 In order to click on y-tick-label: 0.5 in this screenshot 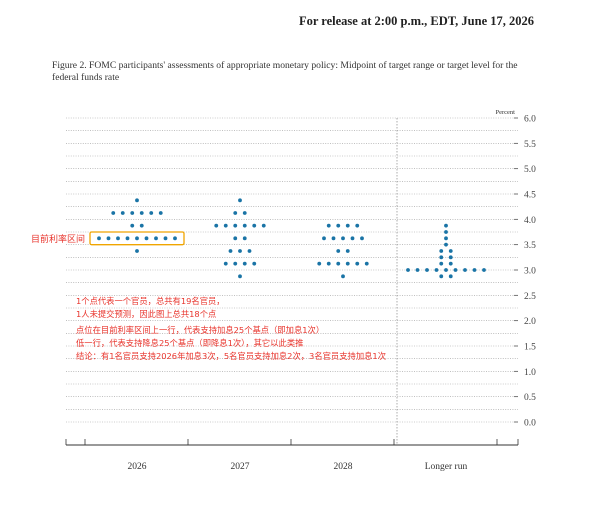, I will do `click(530, 398)`.